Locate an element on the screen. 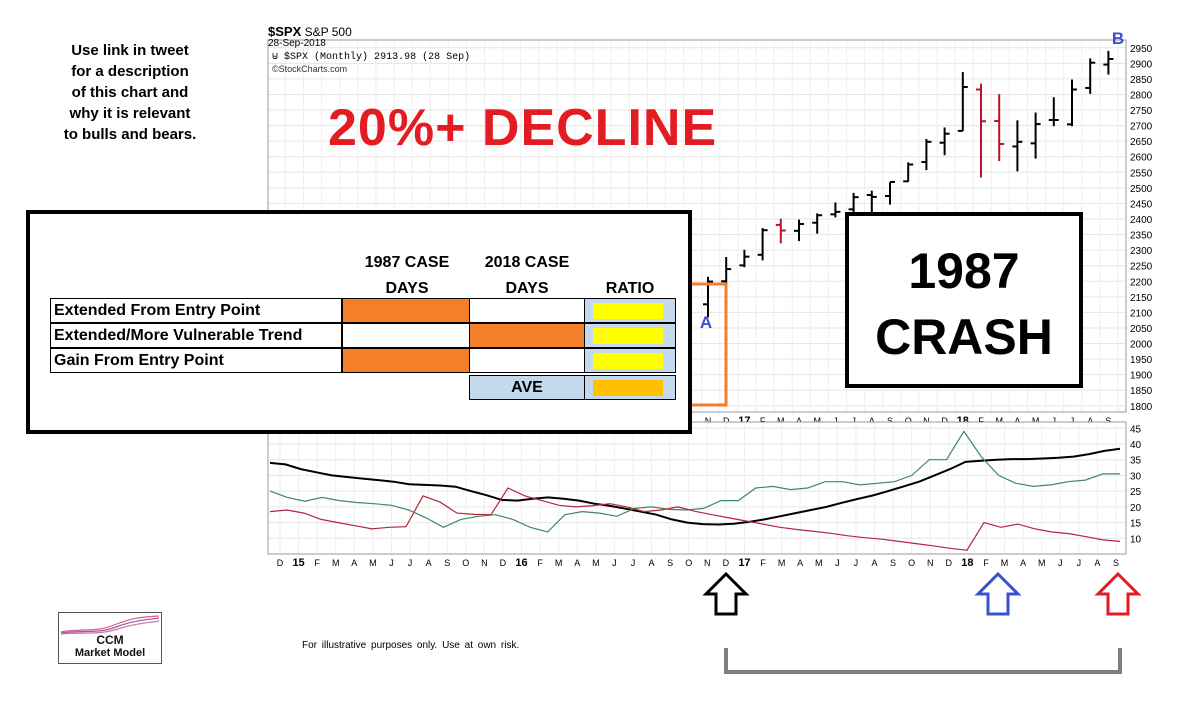  logo-line-1: CCM is located at coordinates (110, 640).